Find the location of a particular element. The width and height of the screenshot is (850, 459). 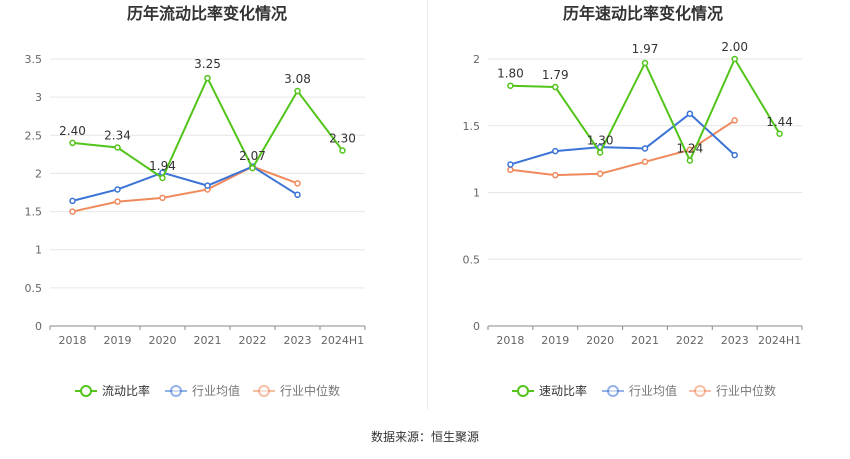

legend-label: 流动比率 is located at coordinates (126, 390).